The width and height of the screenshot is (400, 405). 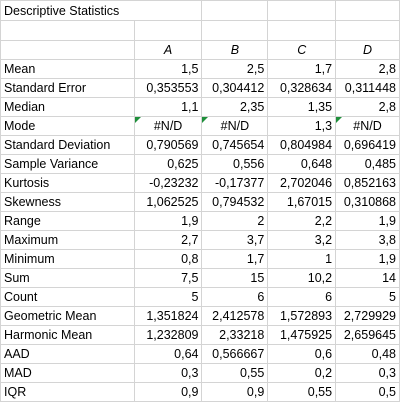 I want to click on row-label: Mean, so click(x=67, y=69).